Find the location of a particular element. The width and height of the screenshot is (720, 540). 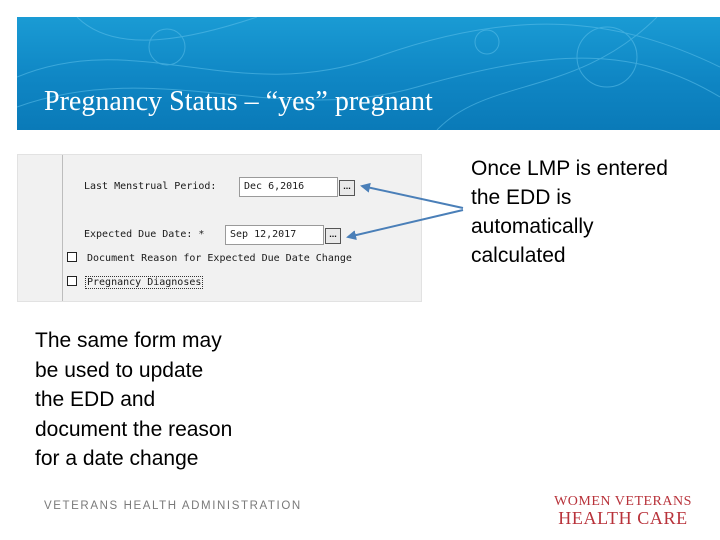

women-veterans-logo: WOMEN VETERANS HEALTH CARE is located at coordinates (623, 511).